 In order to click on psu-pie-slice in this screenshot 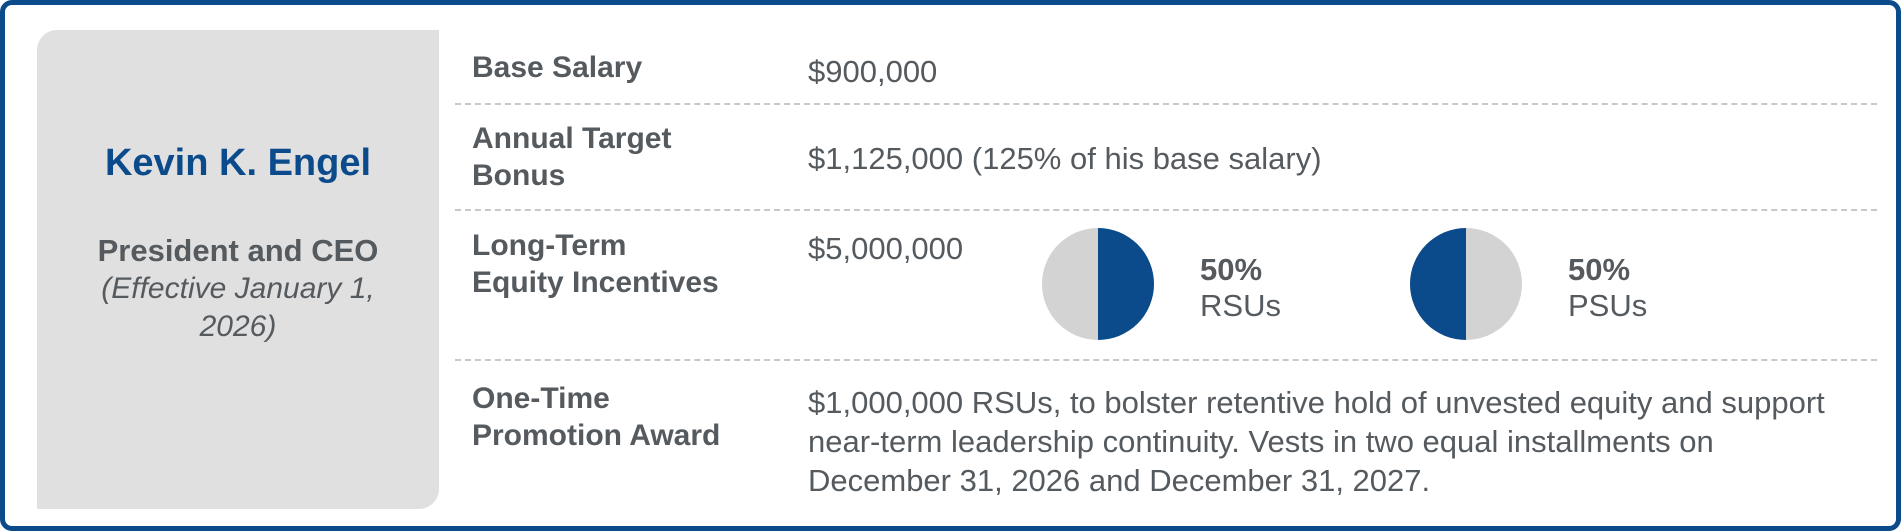, I will do `click(1438, 284)`.